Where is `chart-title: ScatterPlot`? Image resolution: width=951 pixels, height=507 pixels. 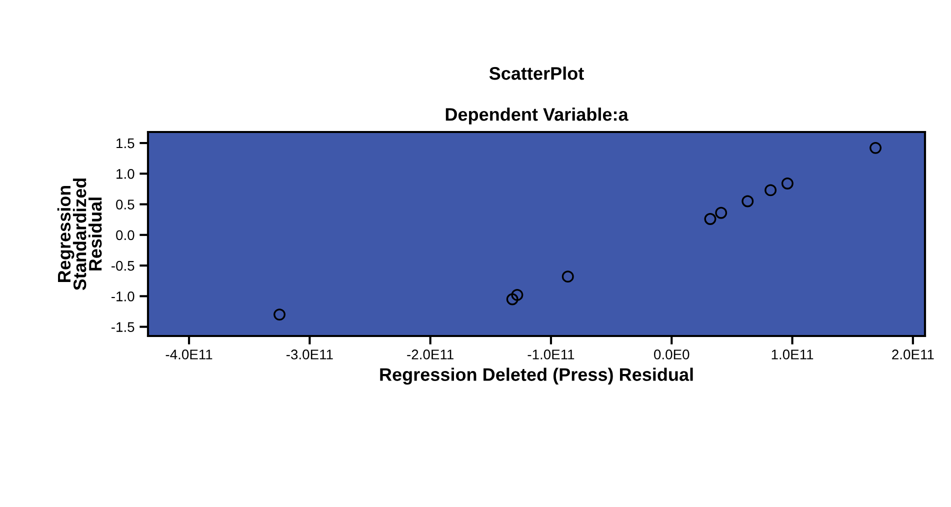 chart-title: ScatterPlot is located at coordinates (536, 73).